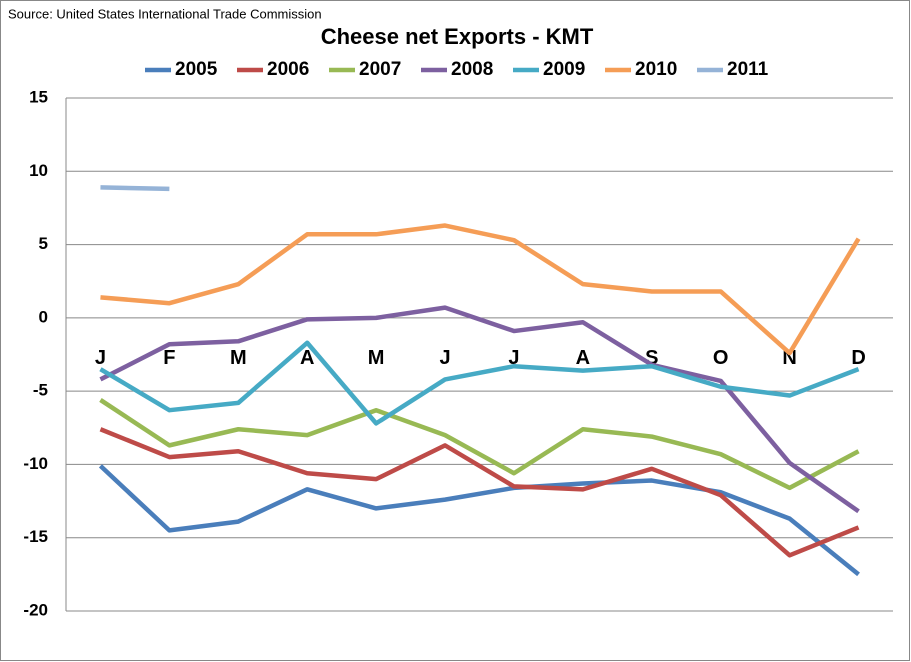 The width and height of the screenshot is (911, 662). What do you see at coordinates (35, 536) in the screenshot?
I see `y-tick-label: -15` at bounding box center [35, 536].